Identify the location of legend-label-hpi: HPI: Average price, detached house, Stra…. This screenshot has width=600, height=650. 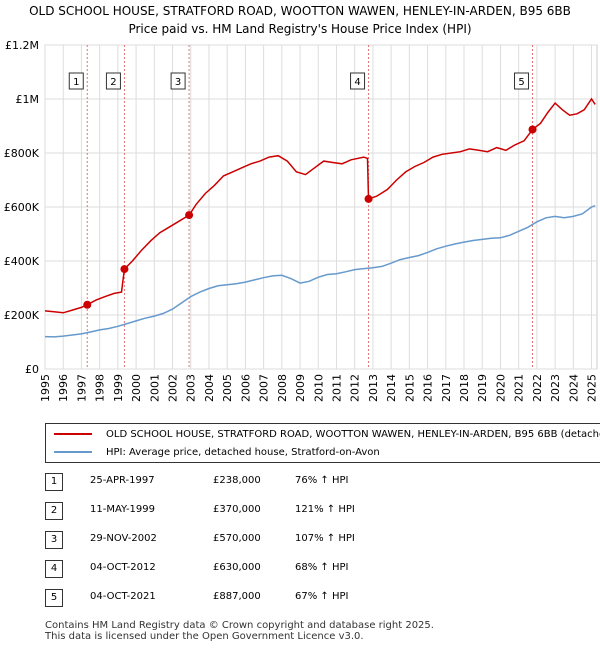
(243, 452).